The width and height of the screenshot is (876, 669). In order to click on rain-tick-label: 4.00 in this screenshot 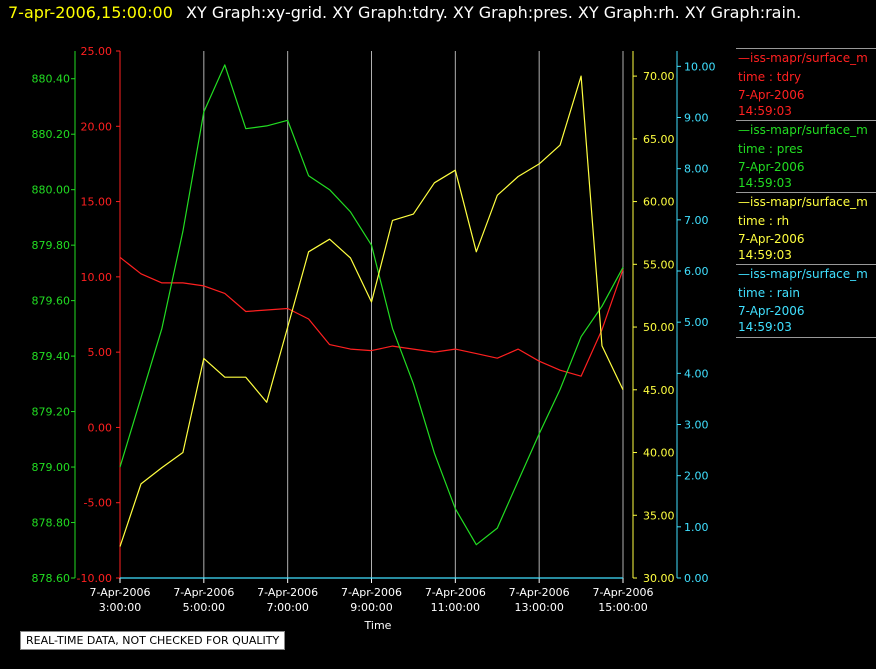, I will do `click(696, 373)`.